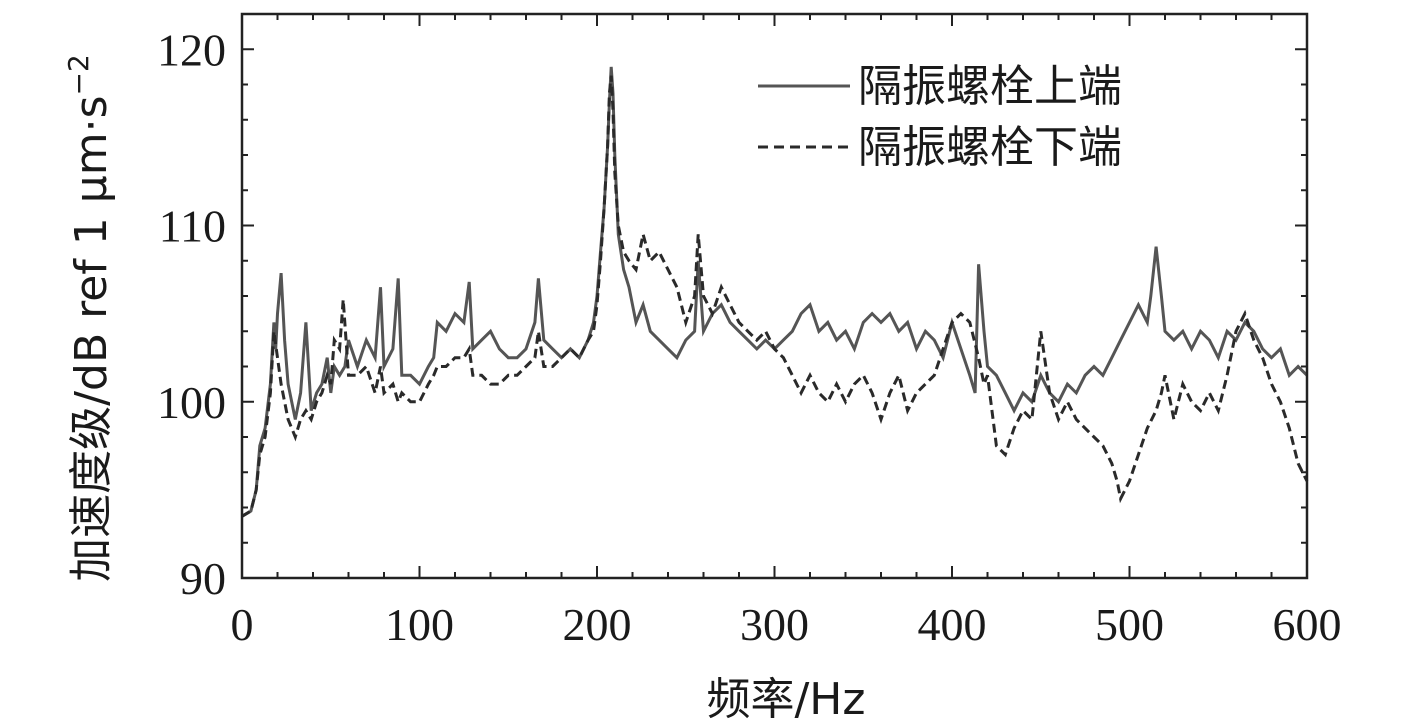 The width and height of the screenshot is (1417, 726). What do you see at coordinates (774, 624) in the screenshot?
I see `x-tick-label: 300` at bounding box center [774, 624].